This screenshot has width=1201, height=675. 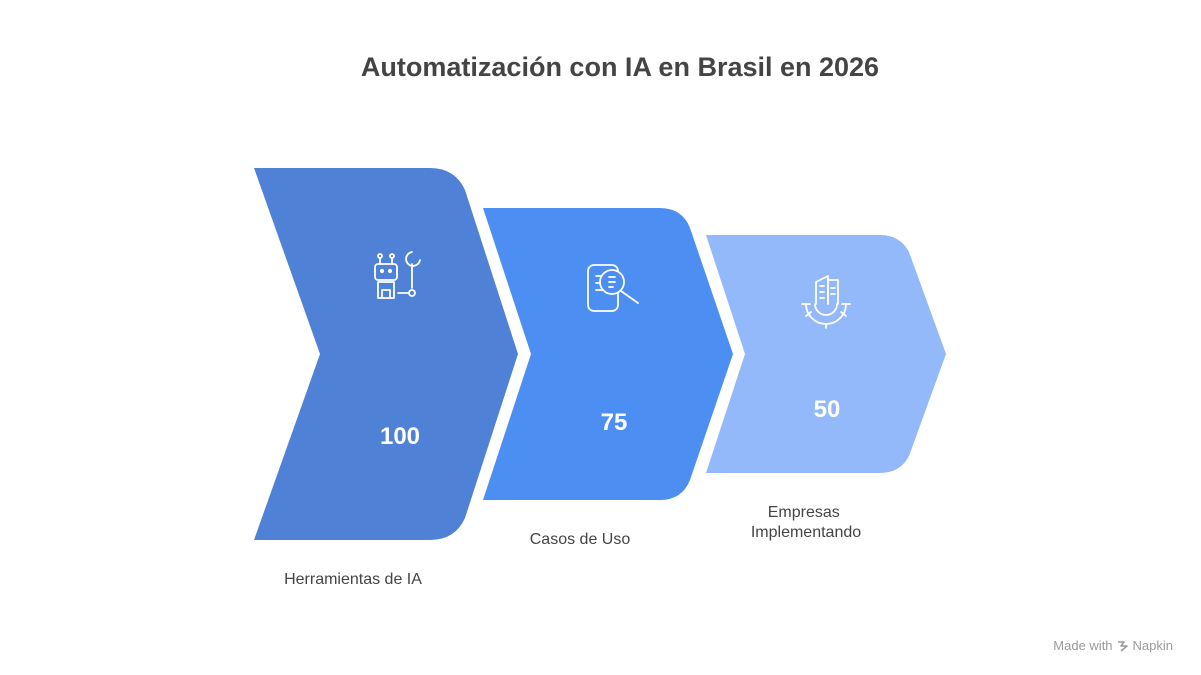 What do you see at coordinates (353, 579) in the screenshot?
I see `stage-label: Herramientas de IA` at bounding box center [353, 579].